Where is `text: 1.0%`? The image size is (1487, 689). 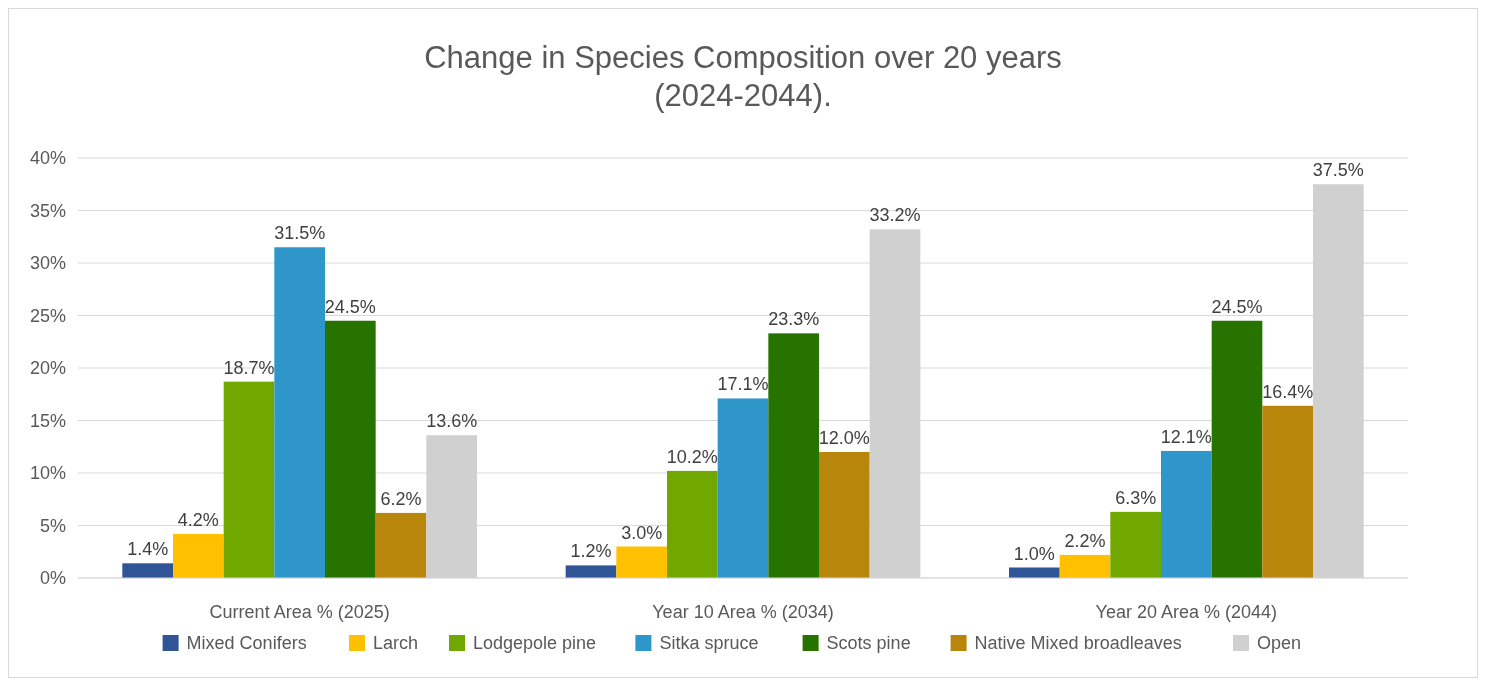
text: 1.0% is located at coordinates (1034, 553).